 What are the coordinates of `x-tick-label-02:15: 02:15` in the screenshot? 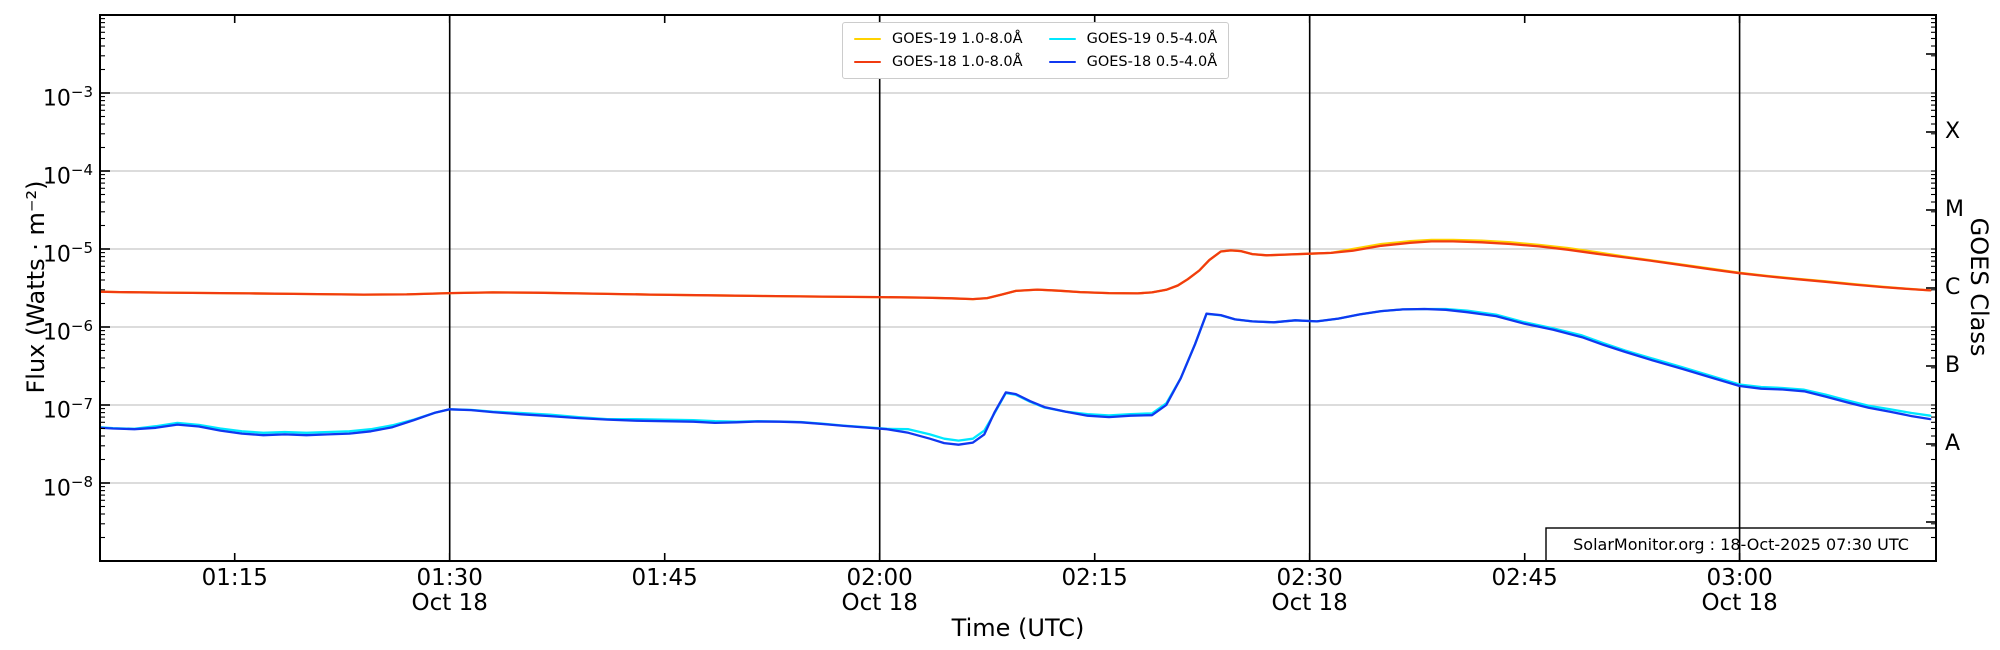 It's located at (1094, 578).